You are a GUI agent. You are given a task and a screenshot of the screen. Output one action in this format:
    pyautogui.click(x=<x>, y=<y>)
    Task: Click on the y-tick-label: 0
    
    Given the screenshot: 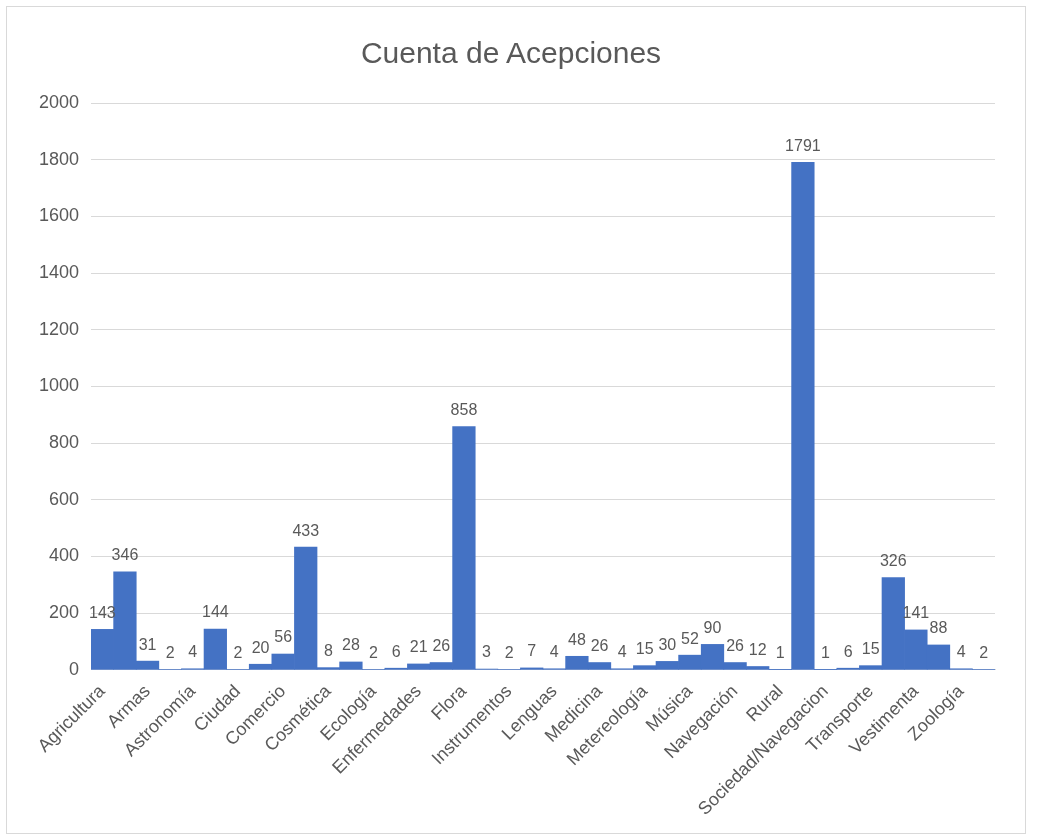 What is the action you would take?
    pyautogui.click(x=74, y=668)
    